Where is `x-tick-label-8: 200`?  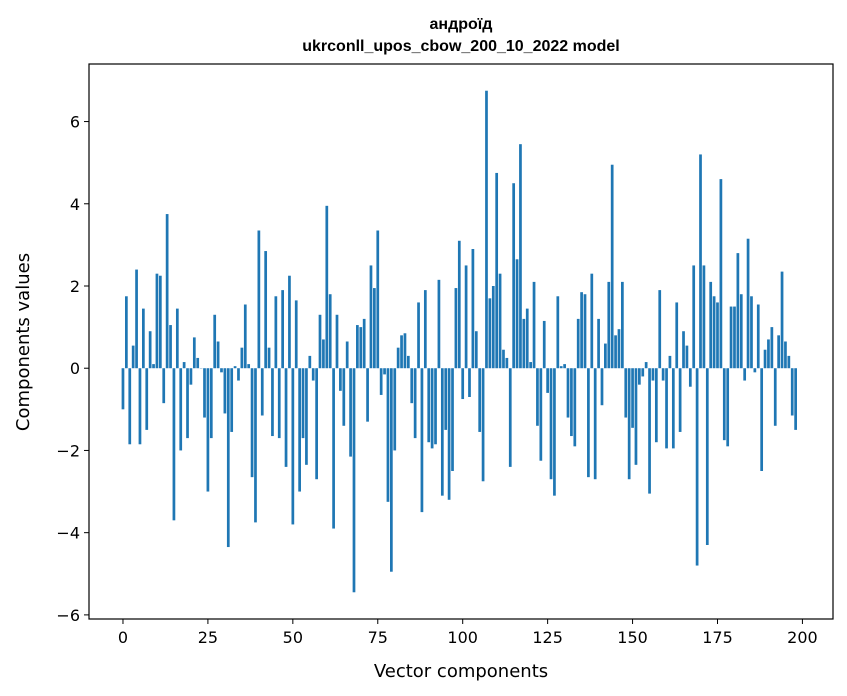
x-tick-label-8: 200 is located at coordinates (802, 637).